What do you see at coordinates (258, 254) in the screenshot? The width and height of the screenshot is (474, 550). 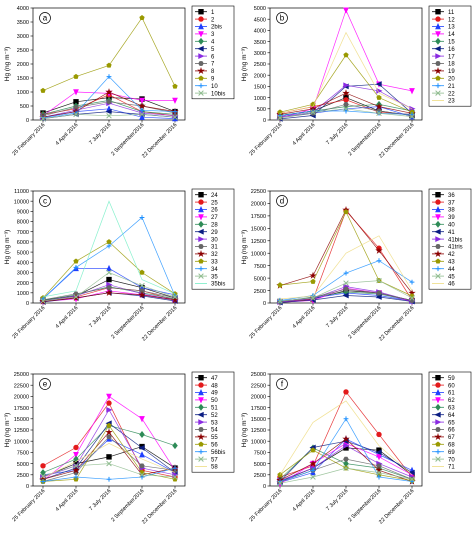 I see `y-tick-label: 10000` at bounding box center [258, 254].